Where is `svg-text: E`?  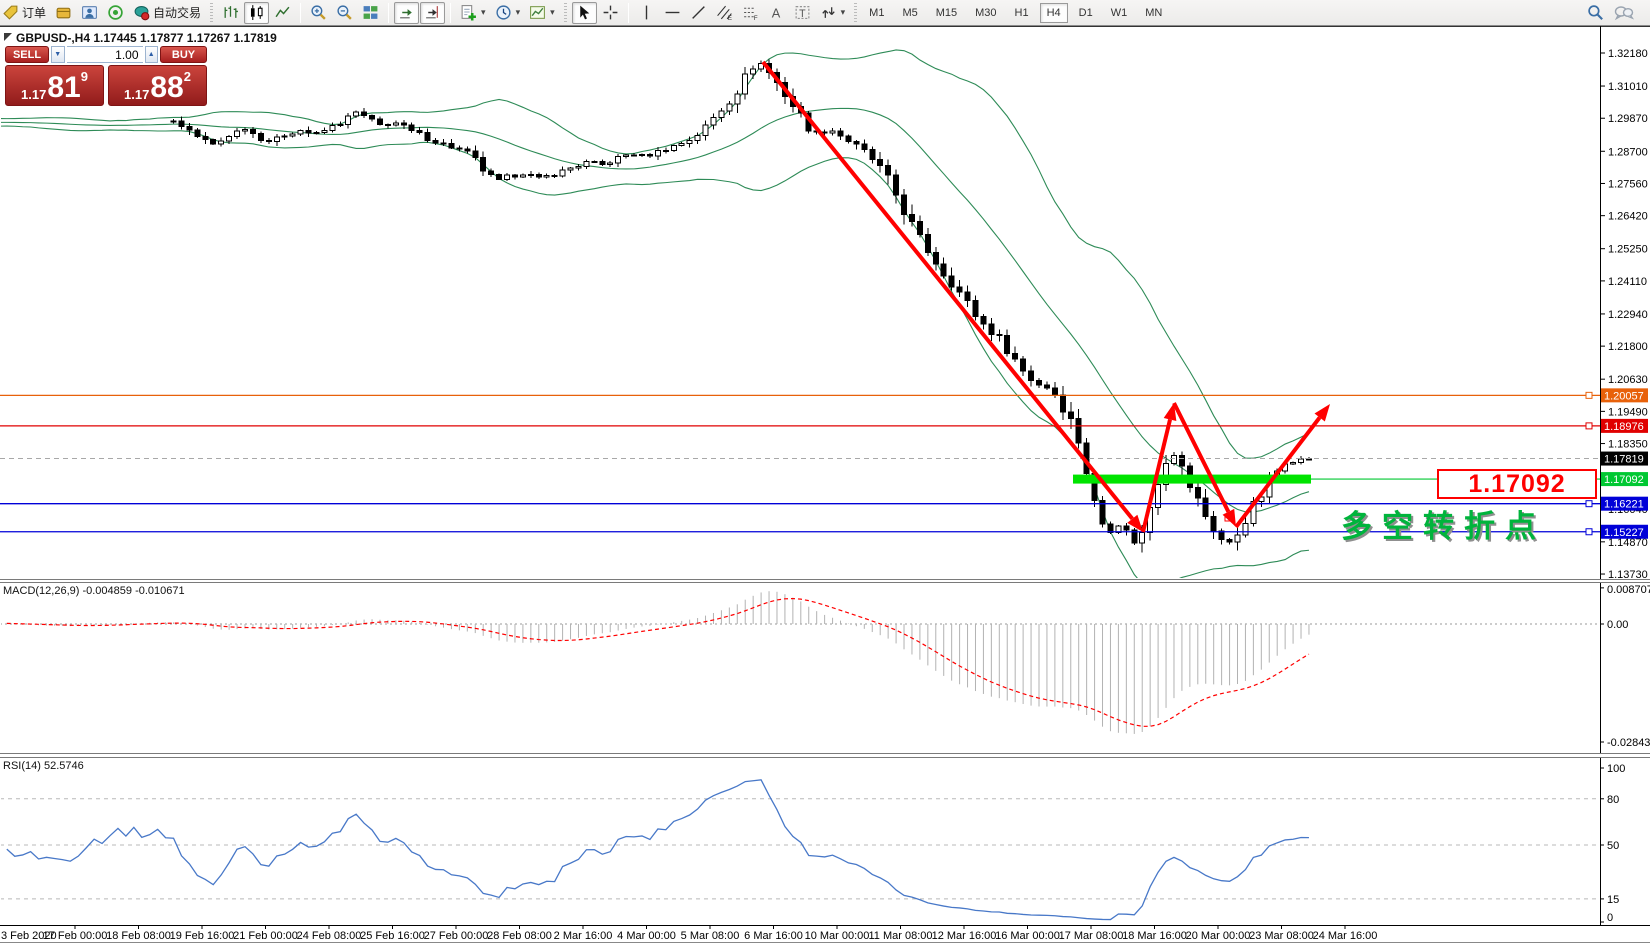 svg-text: E is located at coordinates (729, 18).